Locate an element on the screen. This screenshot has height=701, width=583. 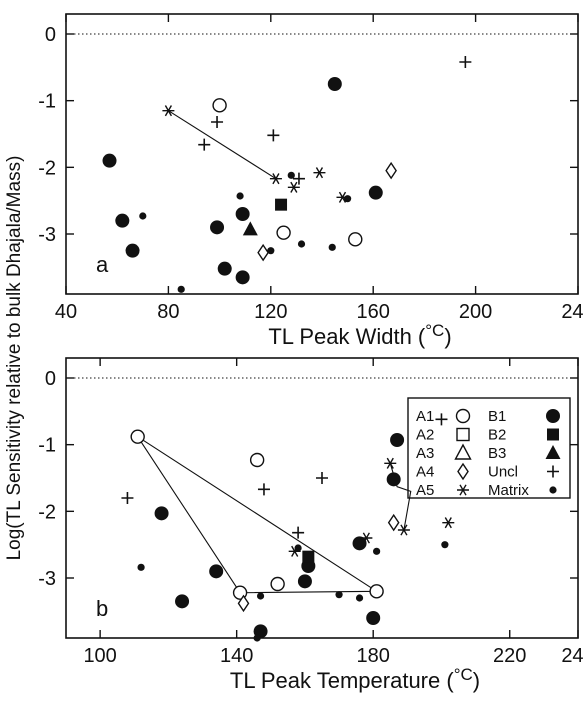
legend-marker-a5 is located at coordinates (463, 490).